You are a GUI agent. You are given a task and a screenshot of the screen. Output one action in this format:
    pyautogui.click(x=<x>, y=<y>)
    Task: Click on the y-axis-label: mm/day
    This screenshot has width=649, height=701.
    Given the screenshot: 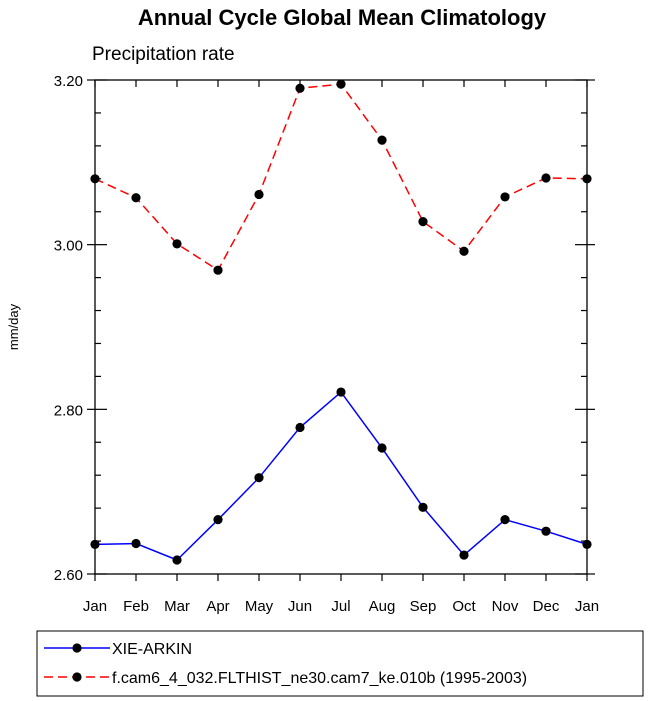 What is the action you would take?
    pyautogui.click(x=13, y=326)
    